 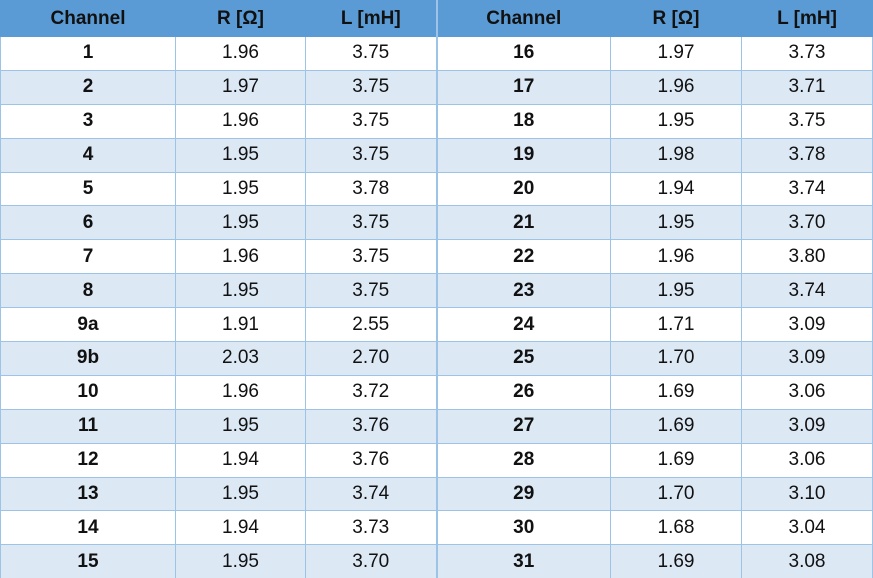 I want to click on channel-cell: 15, so click(x=88, y=561).